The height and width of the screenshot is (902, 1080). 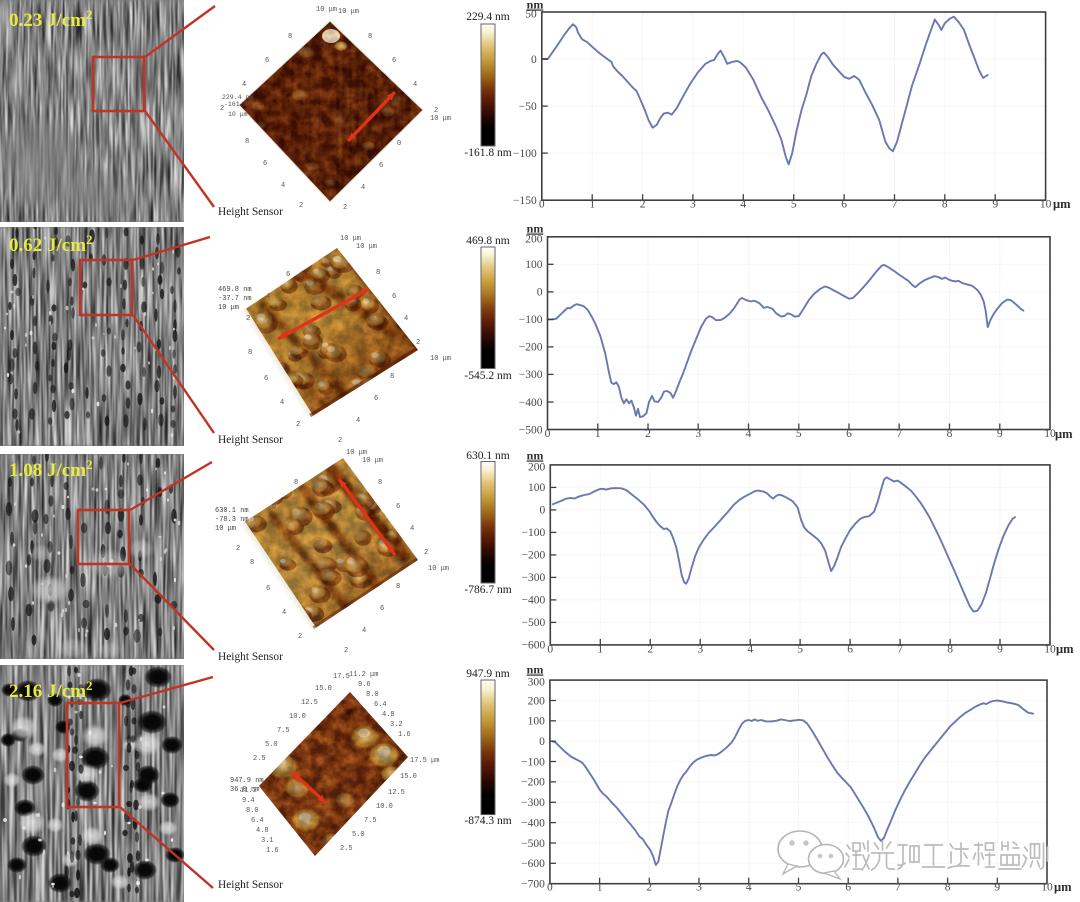 What do you see at coordinates (424, 761) in the screenshot?
I see `svg-text: 17.5 μm` at bounding box center [424, 761].